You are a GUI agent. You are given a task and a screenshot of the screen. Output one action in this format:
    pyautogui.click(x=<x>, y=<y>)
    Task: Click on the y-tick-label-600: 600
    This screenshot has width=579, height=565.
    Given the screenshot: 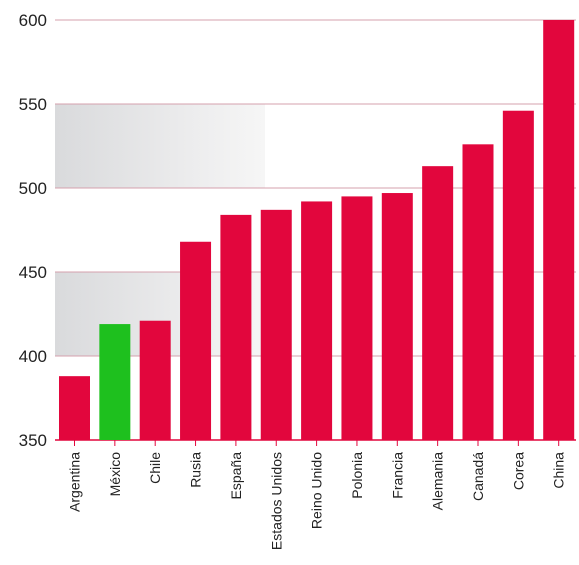 What is the action you would take?
    pyautogui.click(x=33, y=20)
    